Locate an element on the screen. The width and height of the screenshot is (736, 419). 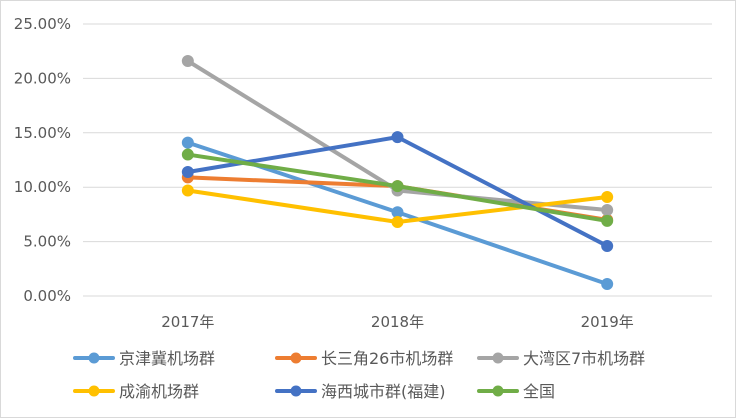
y-tick-label: 0.00% is located at coordinates (47, 296).